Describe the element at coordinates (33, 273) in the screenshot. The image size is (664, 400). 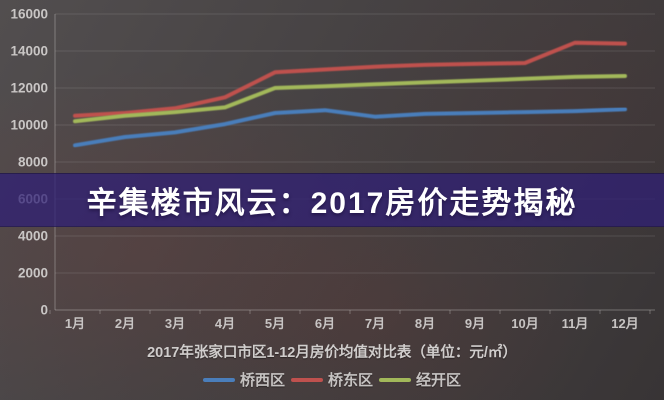
I see `y-axis-label-2000: 2000` at that location.